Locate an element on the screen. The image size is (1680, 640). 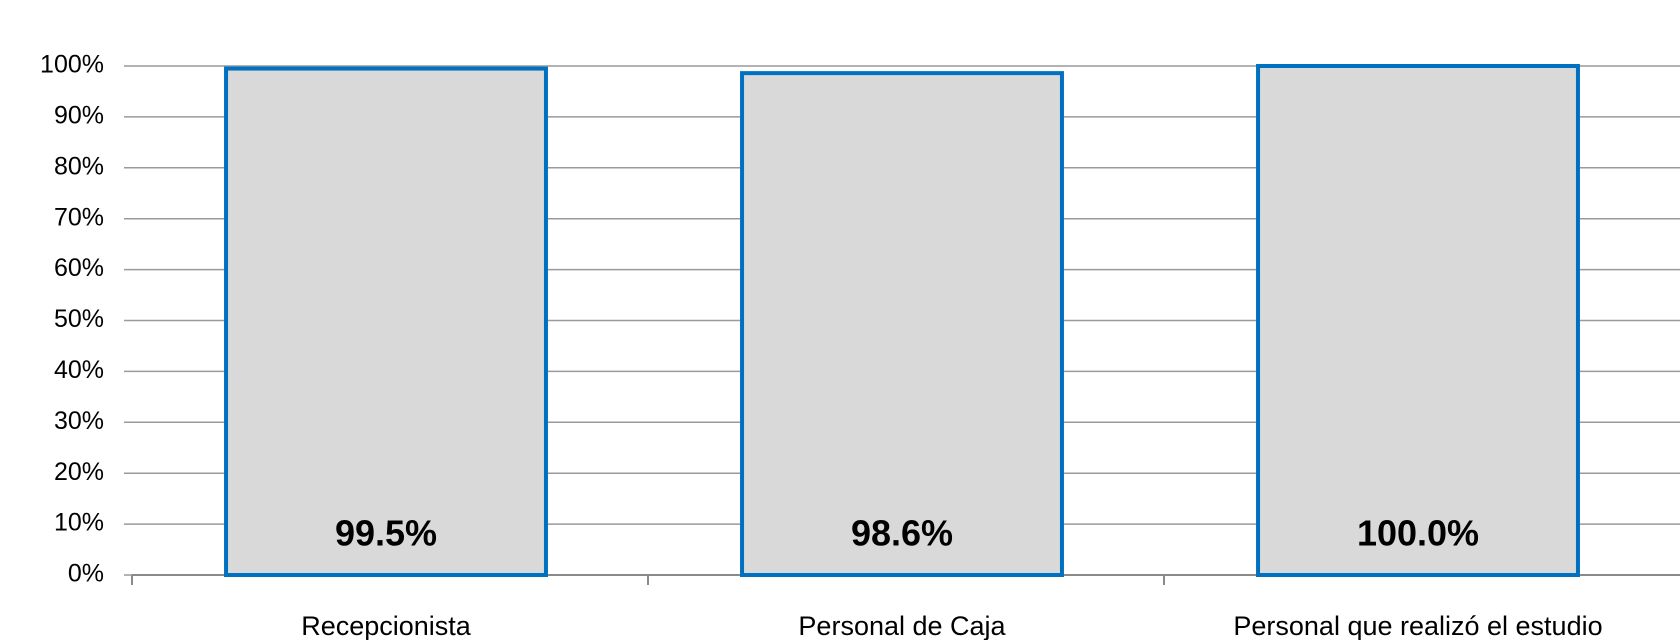
y-tick-label: 60% is located at coordinates (79, 268).